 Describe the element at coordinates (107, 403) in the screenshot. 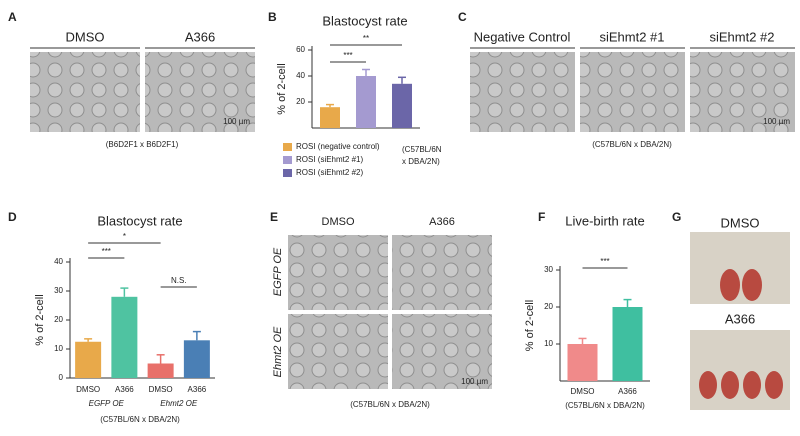

I see `group-label: EGFP OE` at that location.